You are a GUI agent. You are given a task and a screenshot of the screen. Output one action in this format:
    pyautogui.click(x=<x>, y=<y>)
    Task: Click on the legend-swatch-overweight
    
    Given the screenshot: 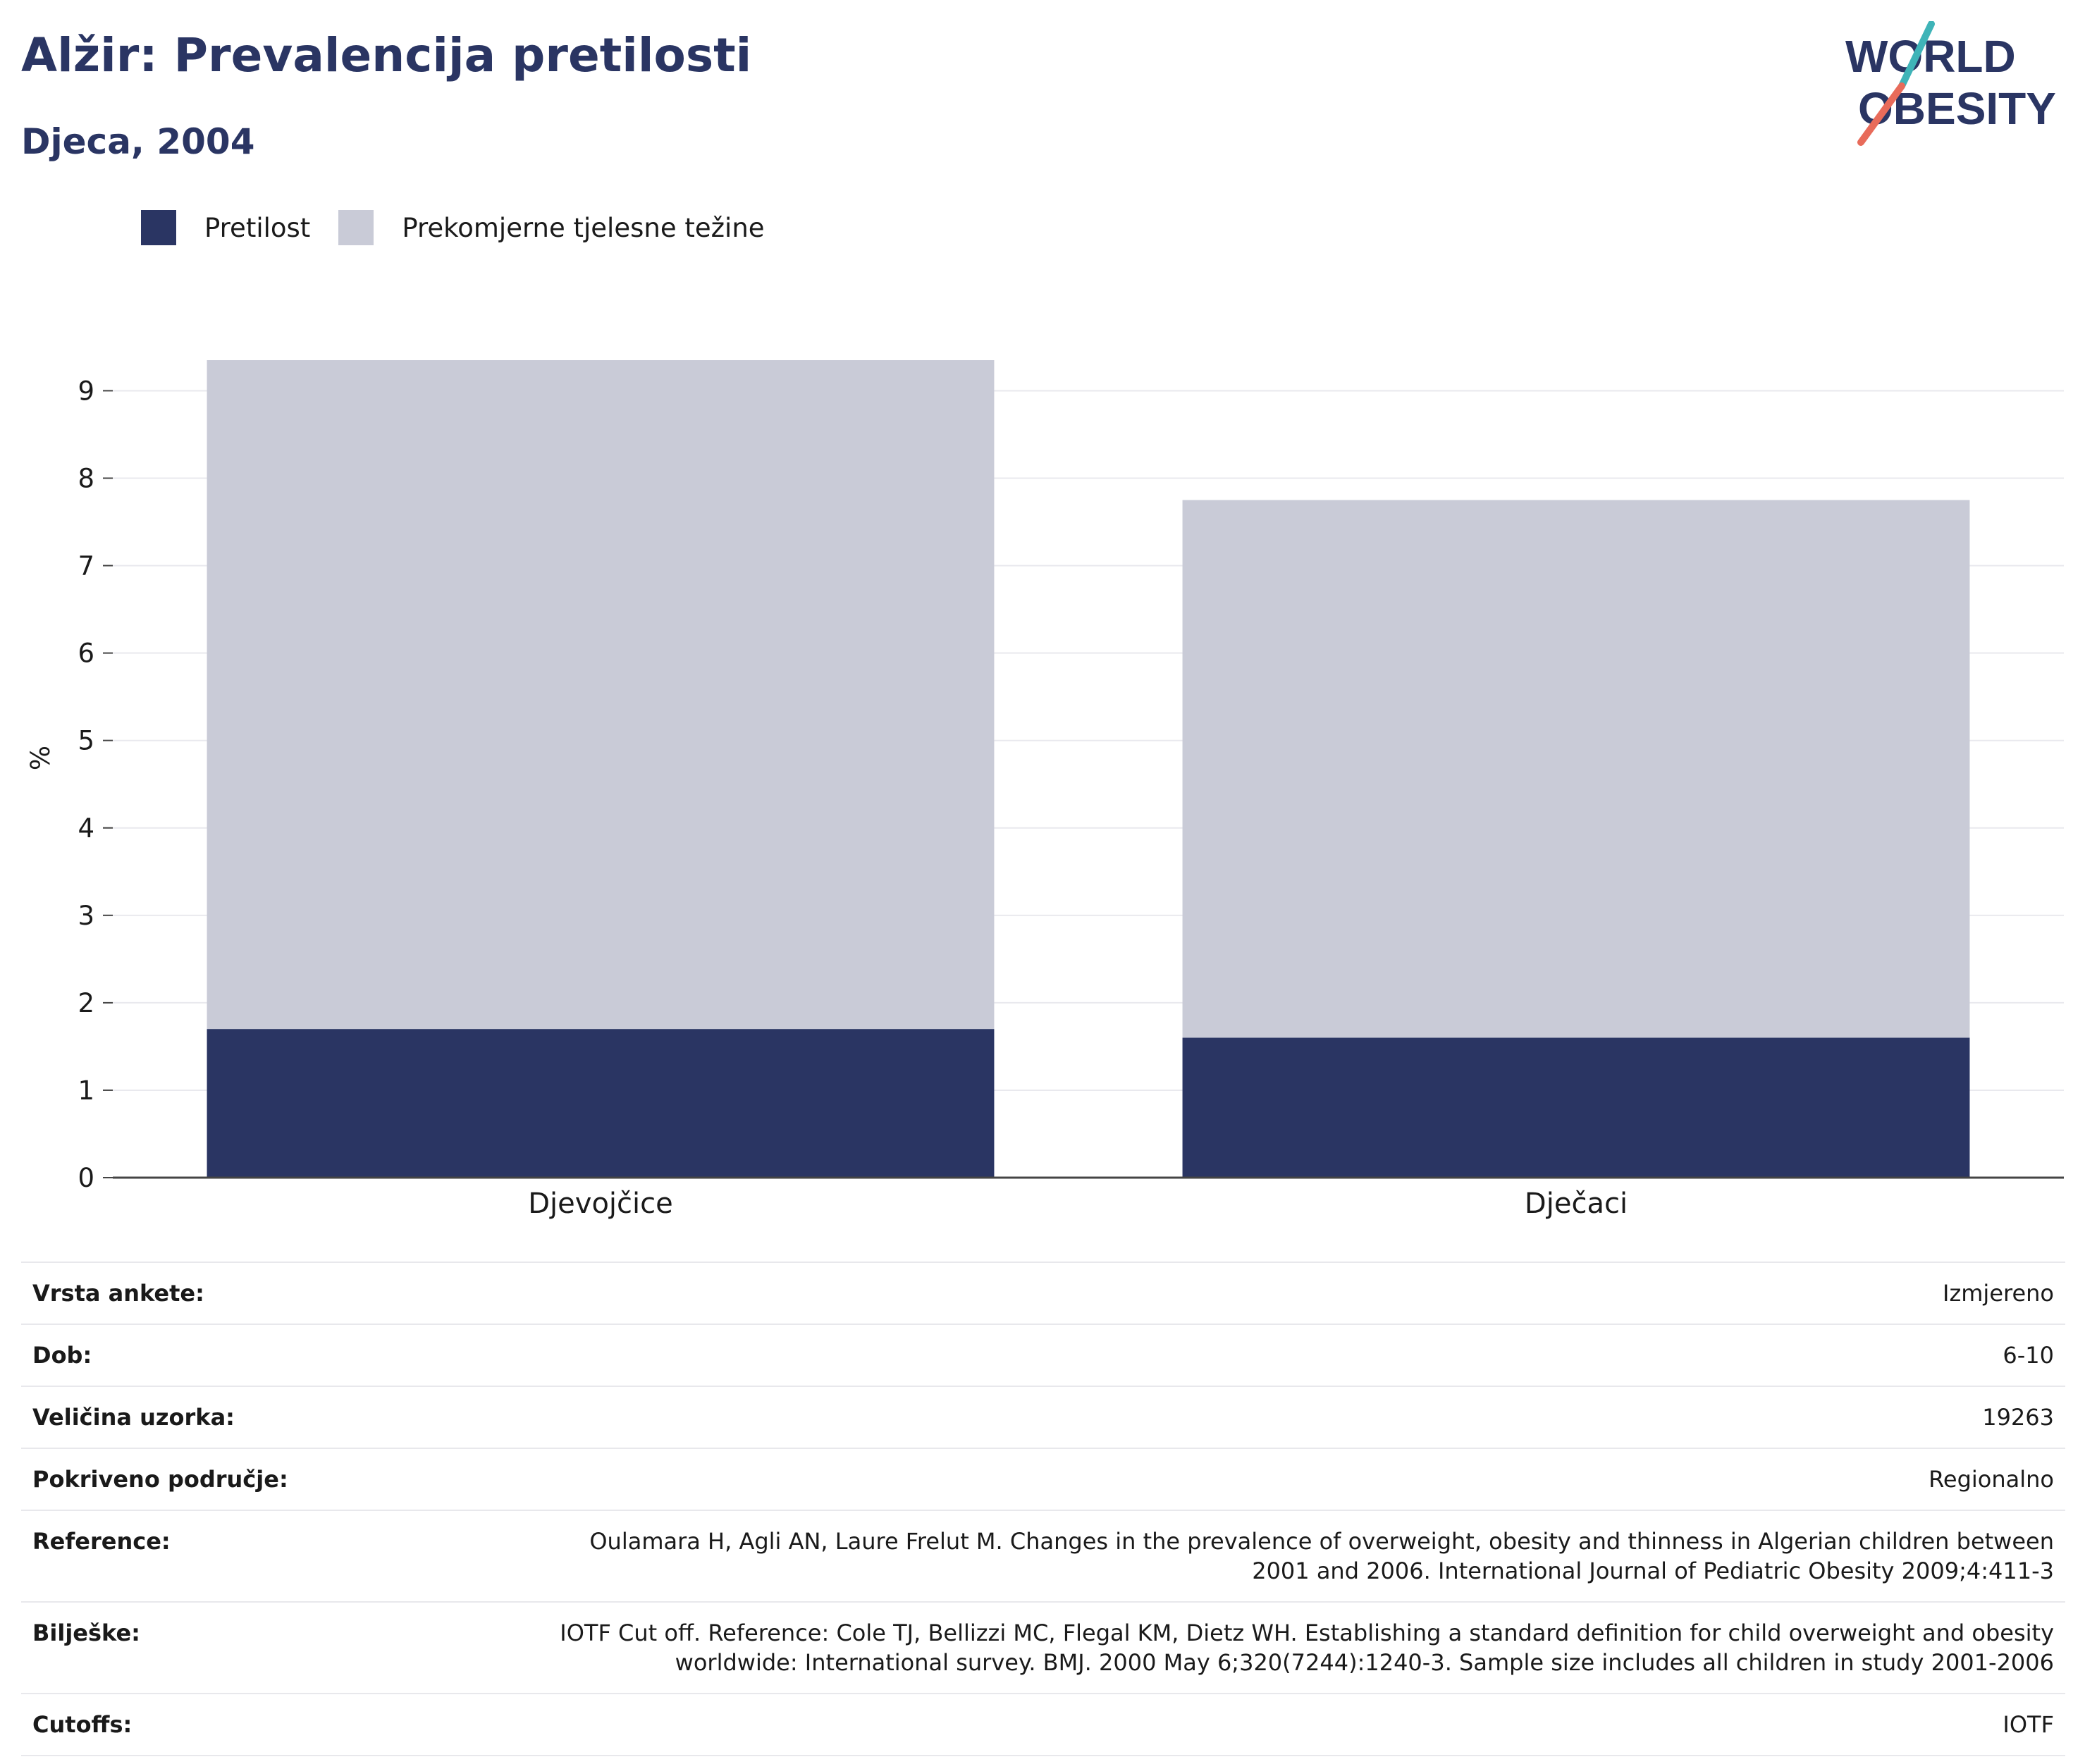 What is the action you would take?
    pyautogui.click(x=356, y=227)
    